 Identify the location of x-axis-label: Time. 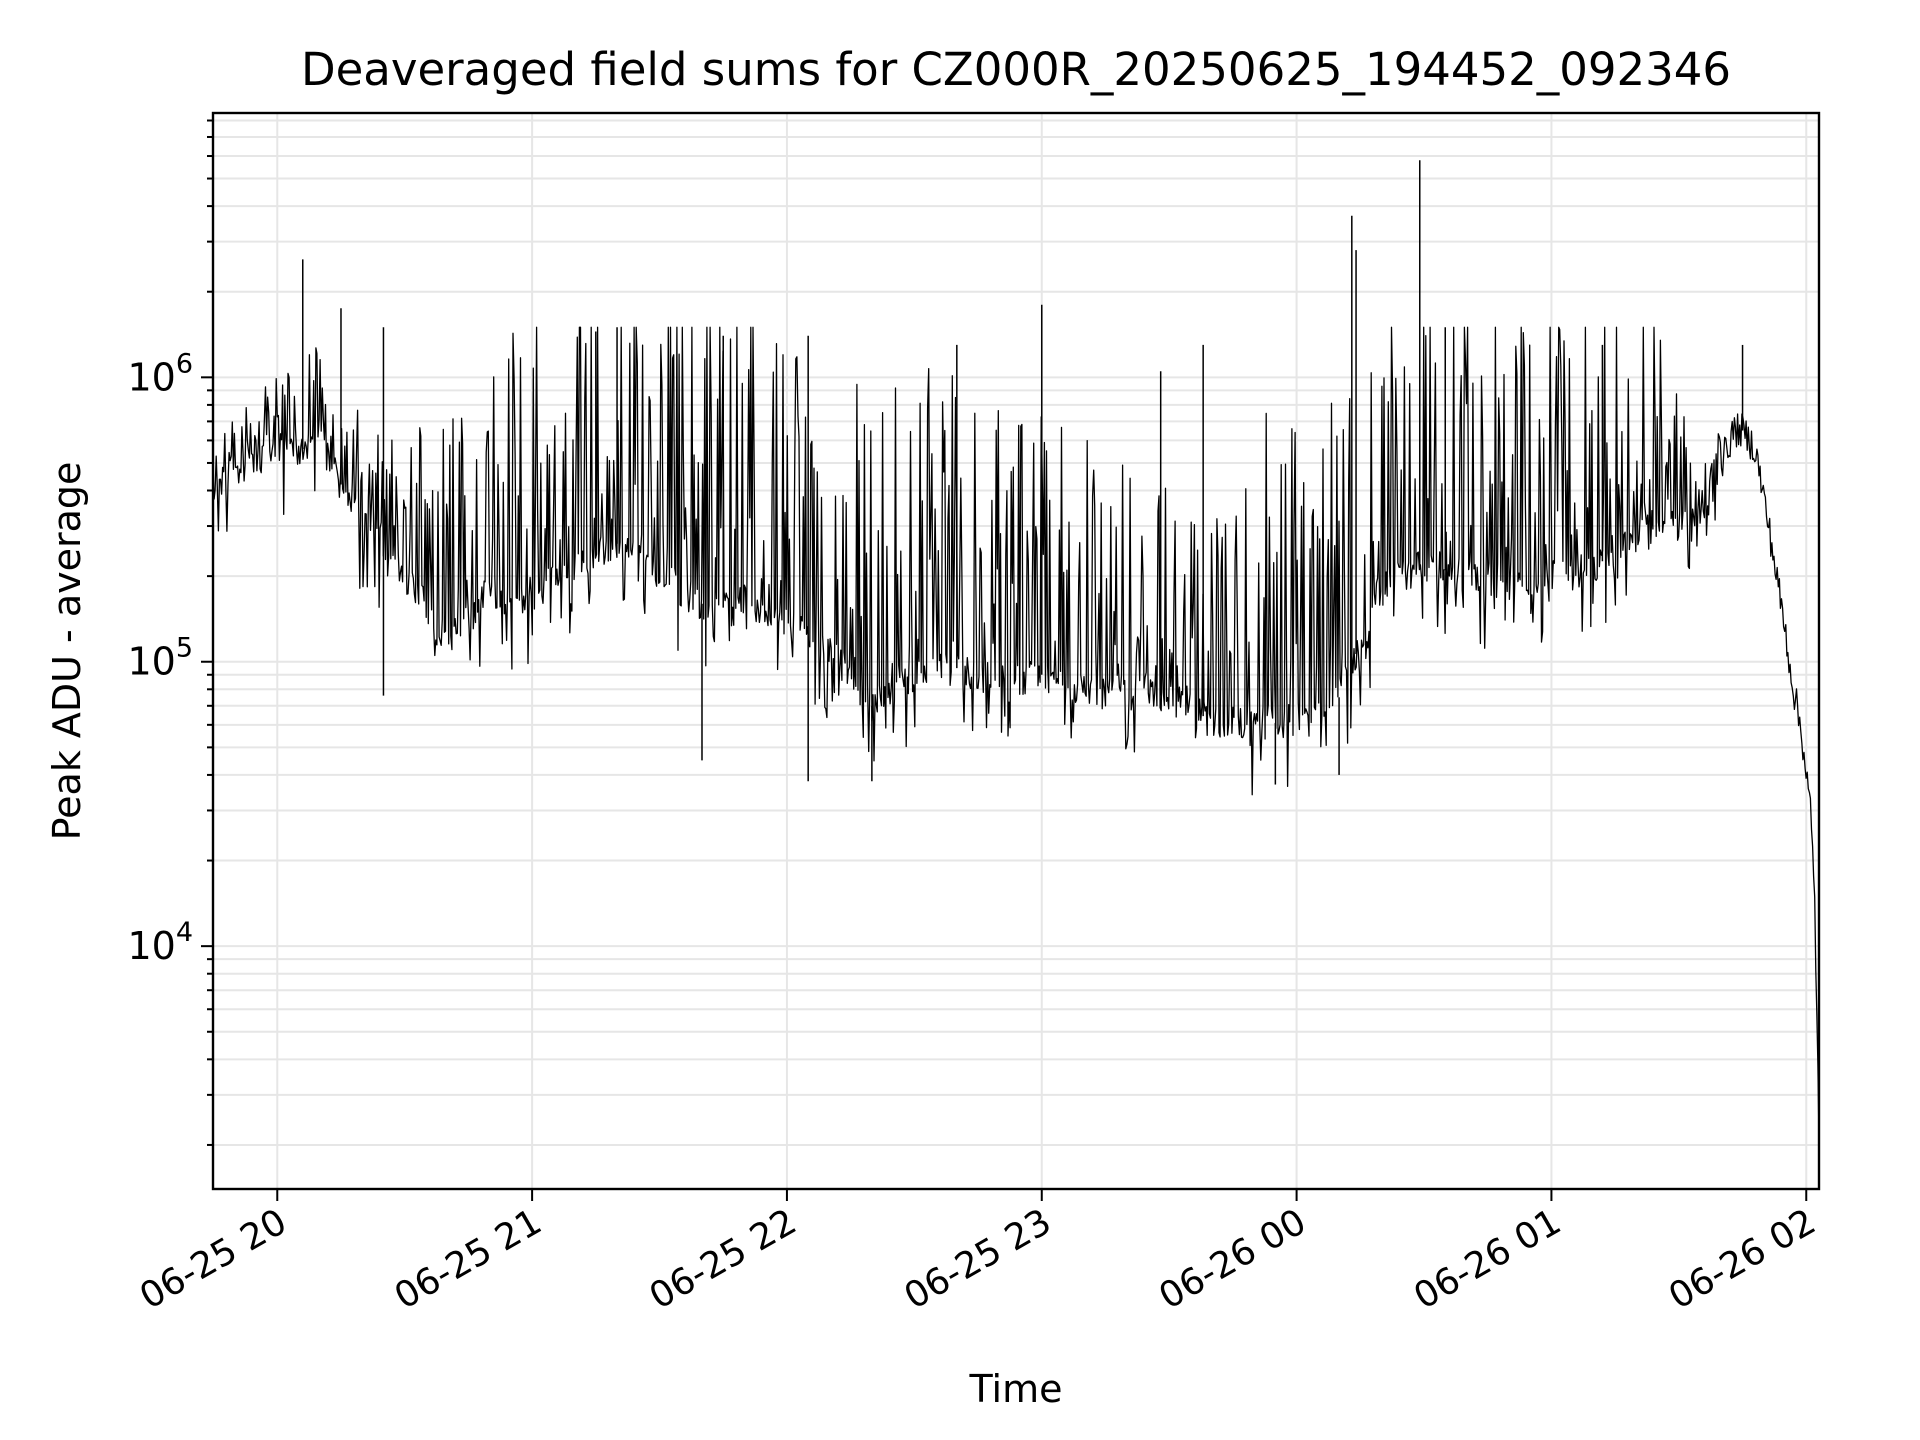
(1016, 1389).